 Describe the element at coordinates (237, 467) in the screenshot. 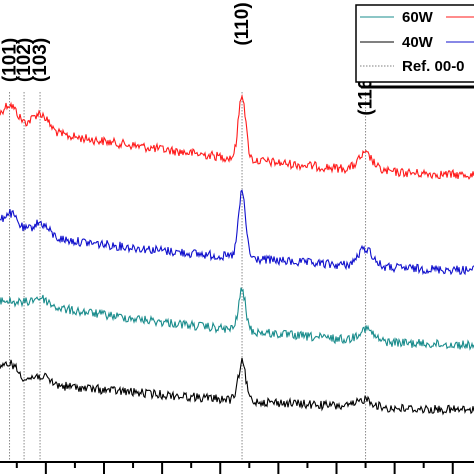

I see `x-axis` at that location.